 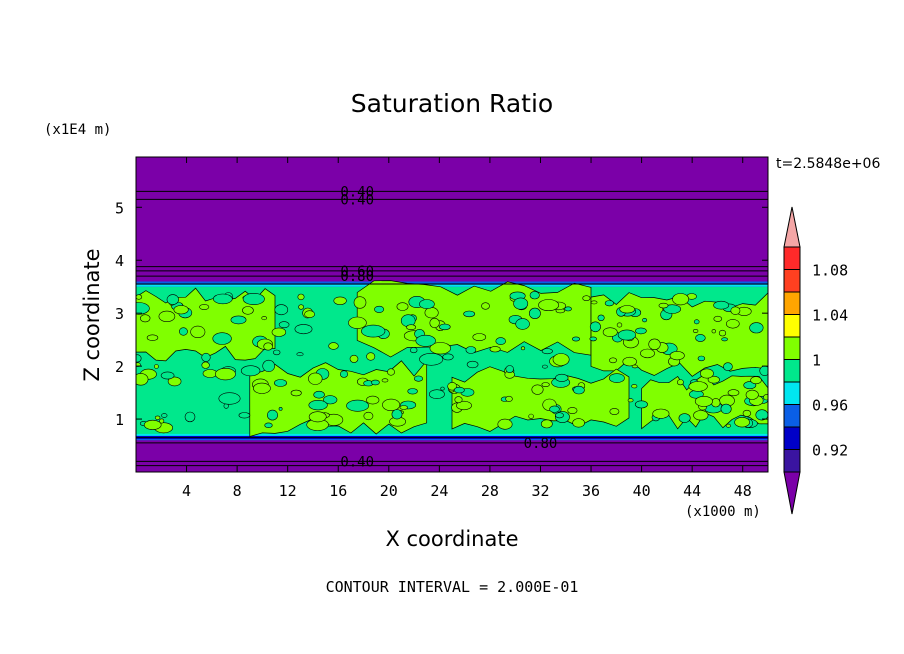 What do you see at coordinates (452, 103) in the screenshot?
I see `chart-title: Saturation Ratio` at bounding box center [452, 103].